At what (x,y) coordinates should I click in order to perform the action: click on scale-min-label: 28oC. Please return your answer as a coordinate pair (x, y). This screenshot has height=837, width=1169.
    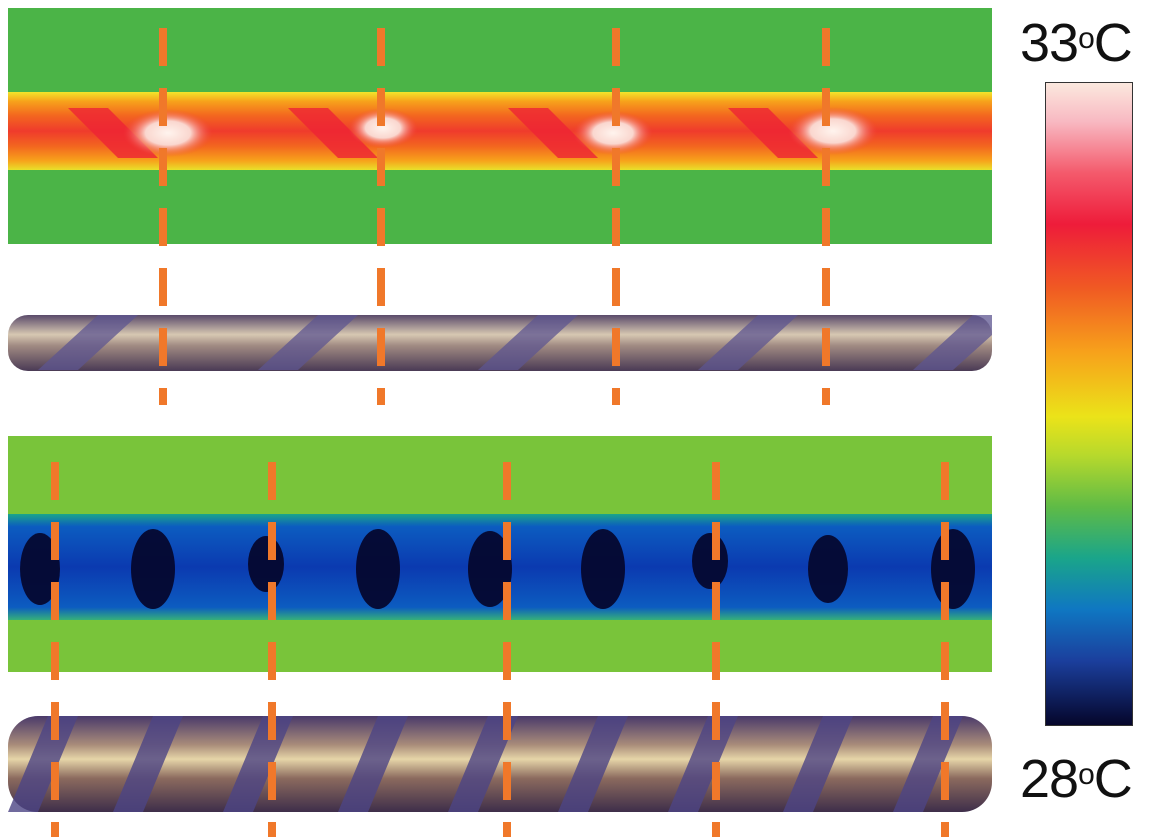
    Looking at the image, I should click on (1076, 779).